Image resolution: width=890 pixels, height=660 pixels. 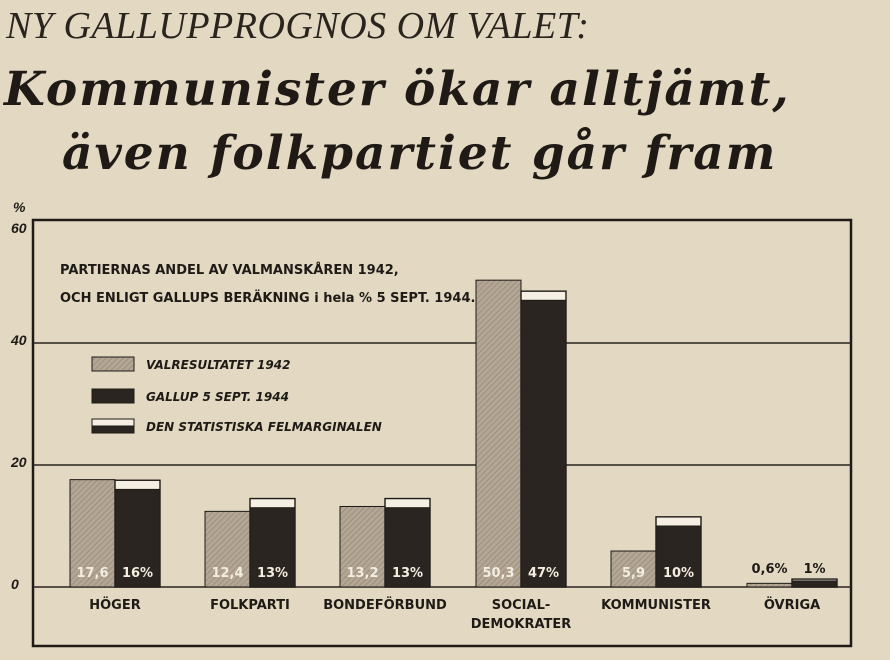 I want to click on legend-swatch-margin-top, so click(x=113, y=422).